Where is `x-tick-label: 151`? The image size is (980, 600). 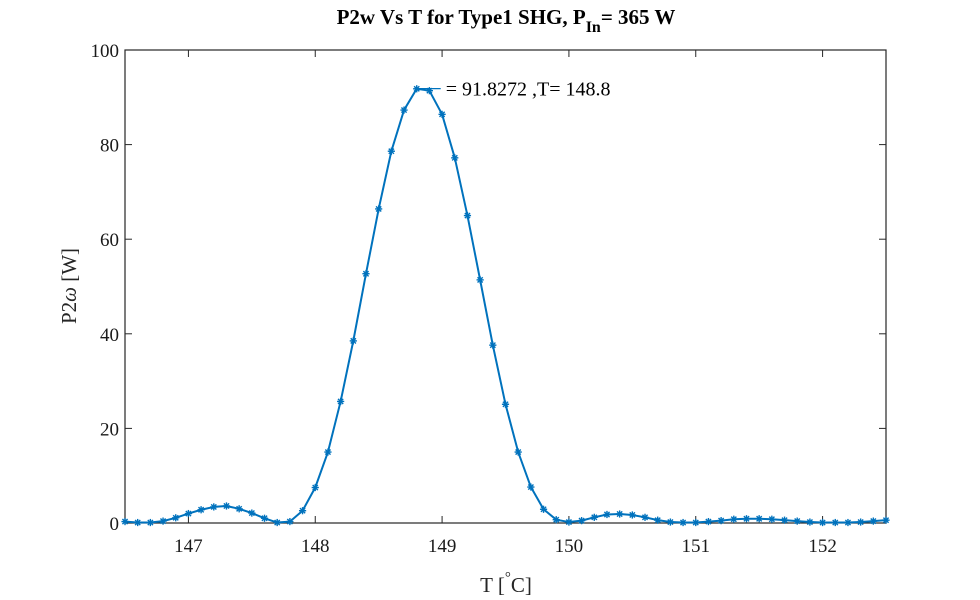 x-tick-label: 151 is located at coordinates (696, 546).